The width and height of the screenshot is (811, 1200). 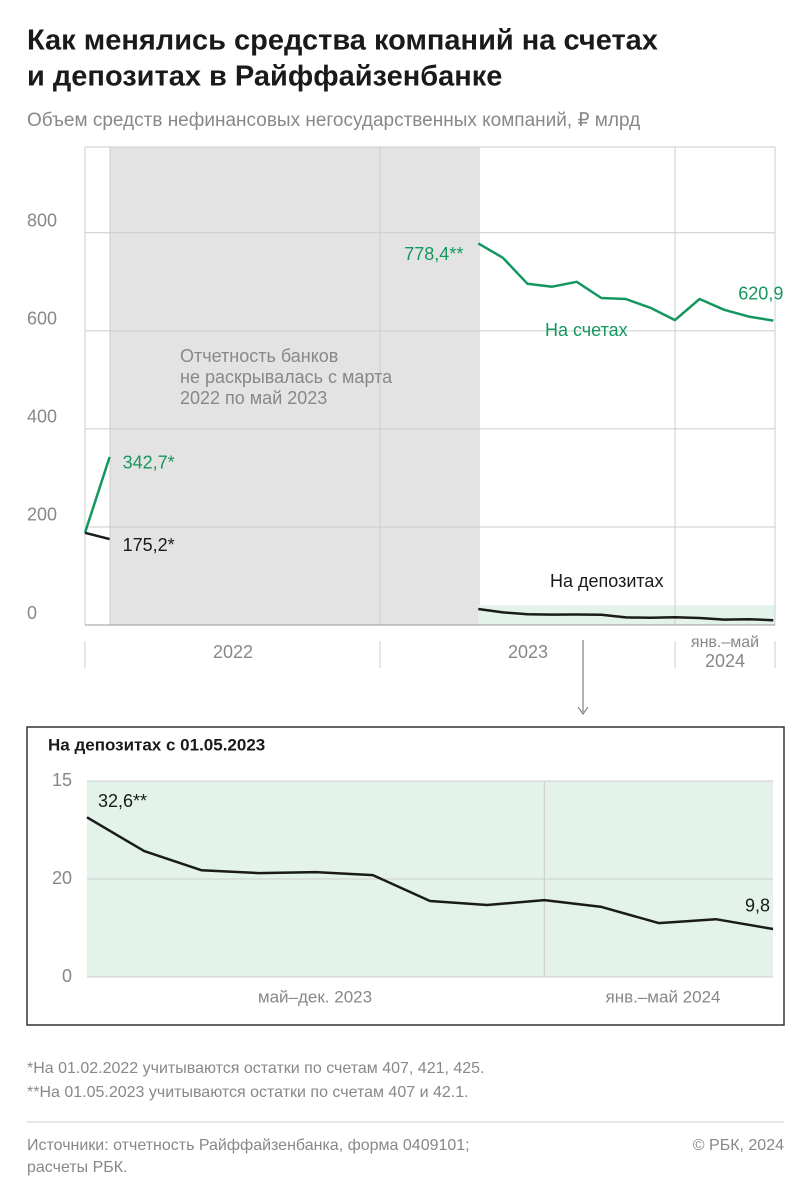 What do you see at coordinates (156, 744) in the screenshot?
I see `inset-title: На депозитах с 01.05.2023` at bounding box center [156, 744].